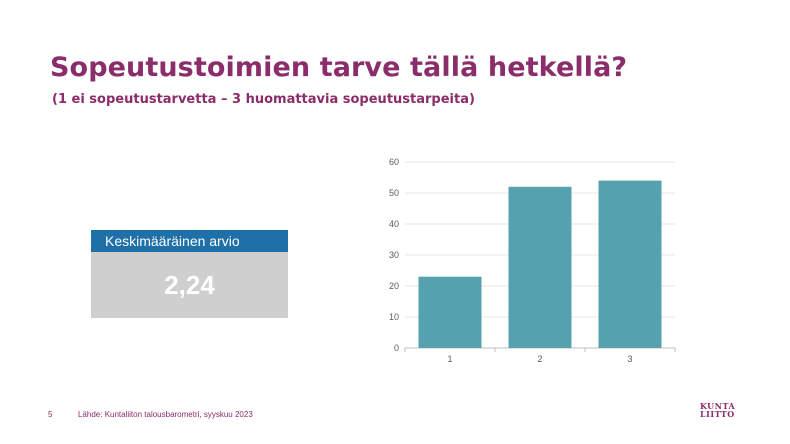 This screenshot has height=444, width=790. What do you see at coordinates (718, 406) in the screenshot?
I see `logo-line-1: KUNTA` at bounding box center [718, 406].